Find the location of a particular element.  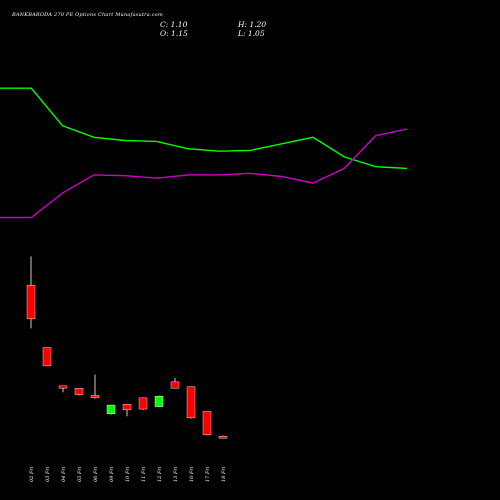

x-tick-label-13: 18 Fri is located at coordinates (224, 474).